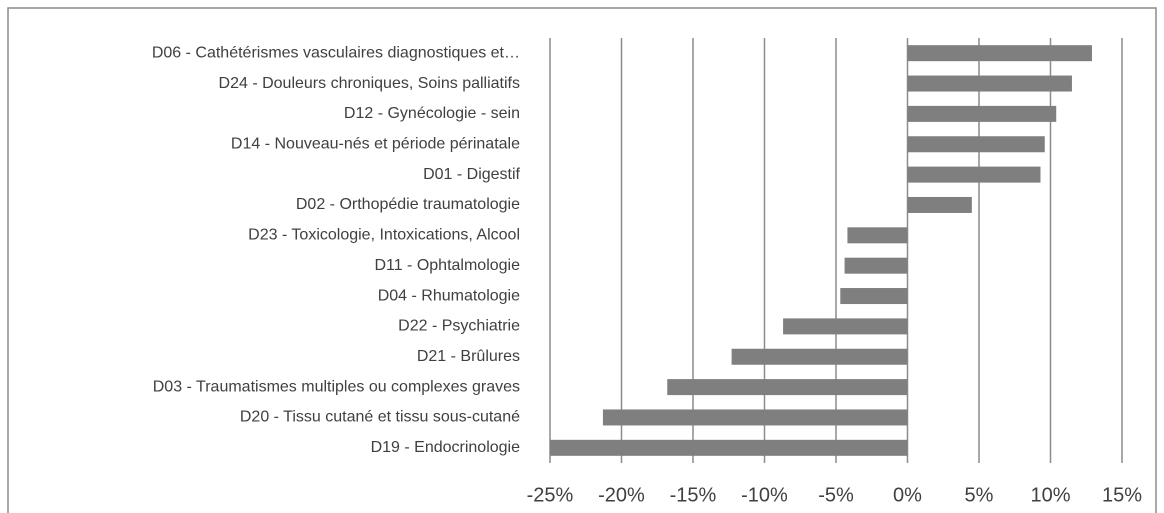 The width and height of the screenshot is (1164, 513). Describe the element at coordinates (432, 113) in the screenshot. I see `category-label: D12 - Gynécologie - sein` at that location.